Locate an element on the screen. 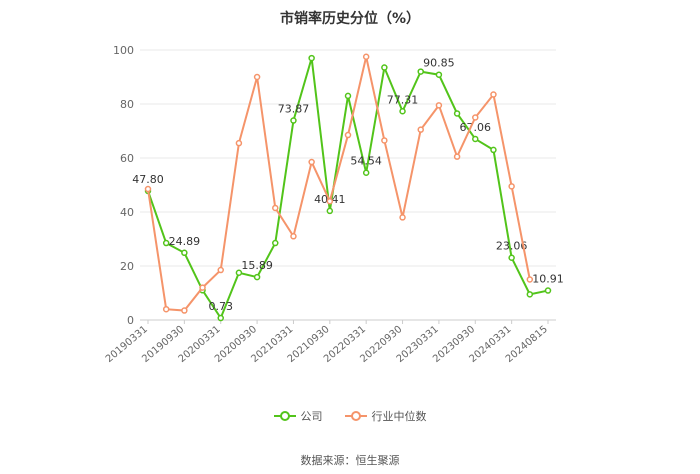 The width and height of the screenshot is (700, 474). data-label: 0.73 is located at coordinates (220, 306).